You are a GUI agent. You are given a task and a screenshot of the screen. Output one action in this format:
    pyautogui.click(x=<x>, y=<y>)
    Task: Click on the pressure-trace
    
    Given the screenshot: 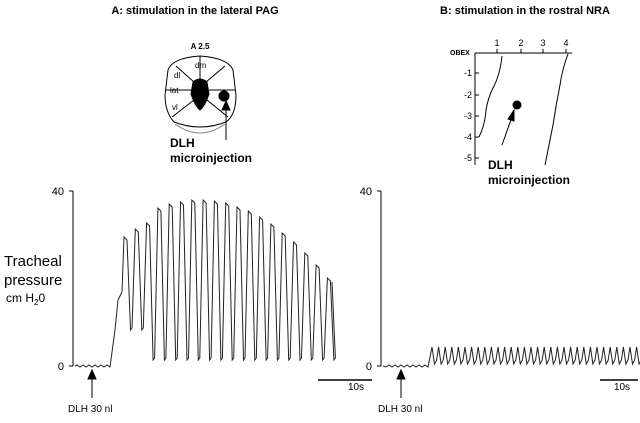 What is the action you would take?
    pyautogui.click(x=511, y=357)
    